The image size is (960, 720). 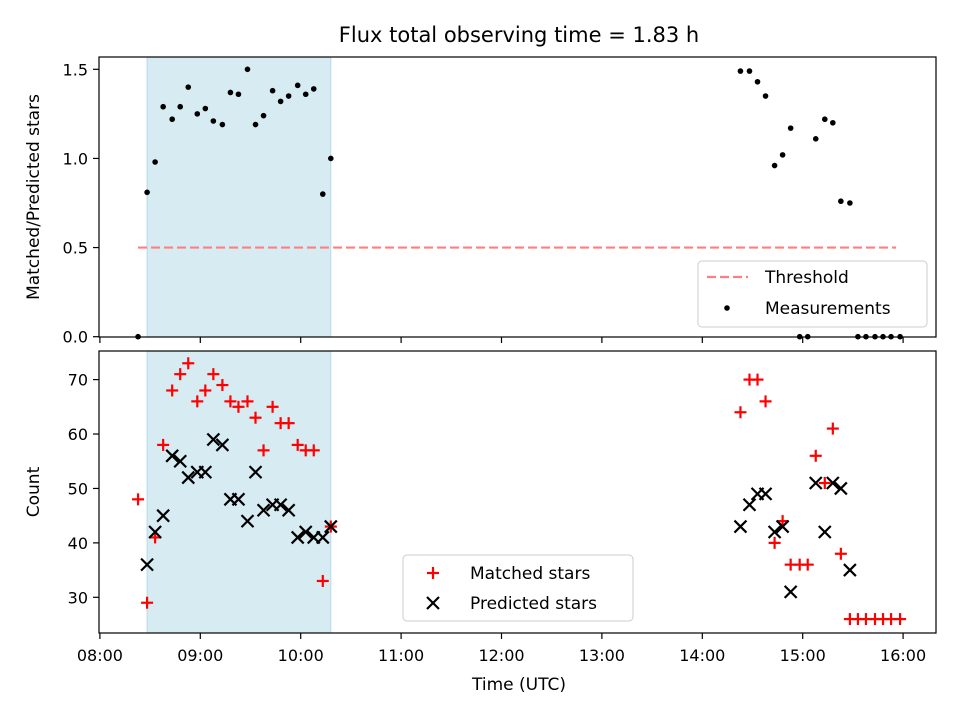 I want to click on predicted-legend-label: Predicted stars, so click(x=533, y=604).